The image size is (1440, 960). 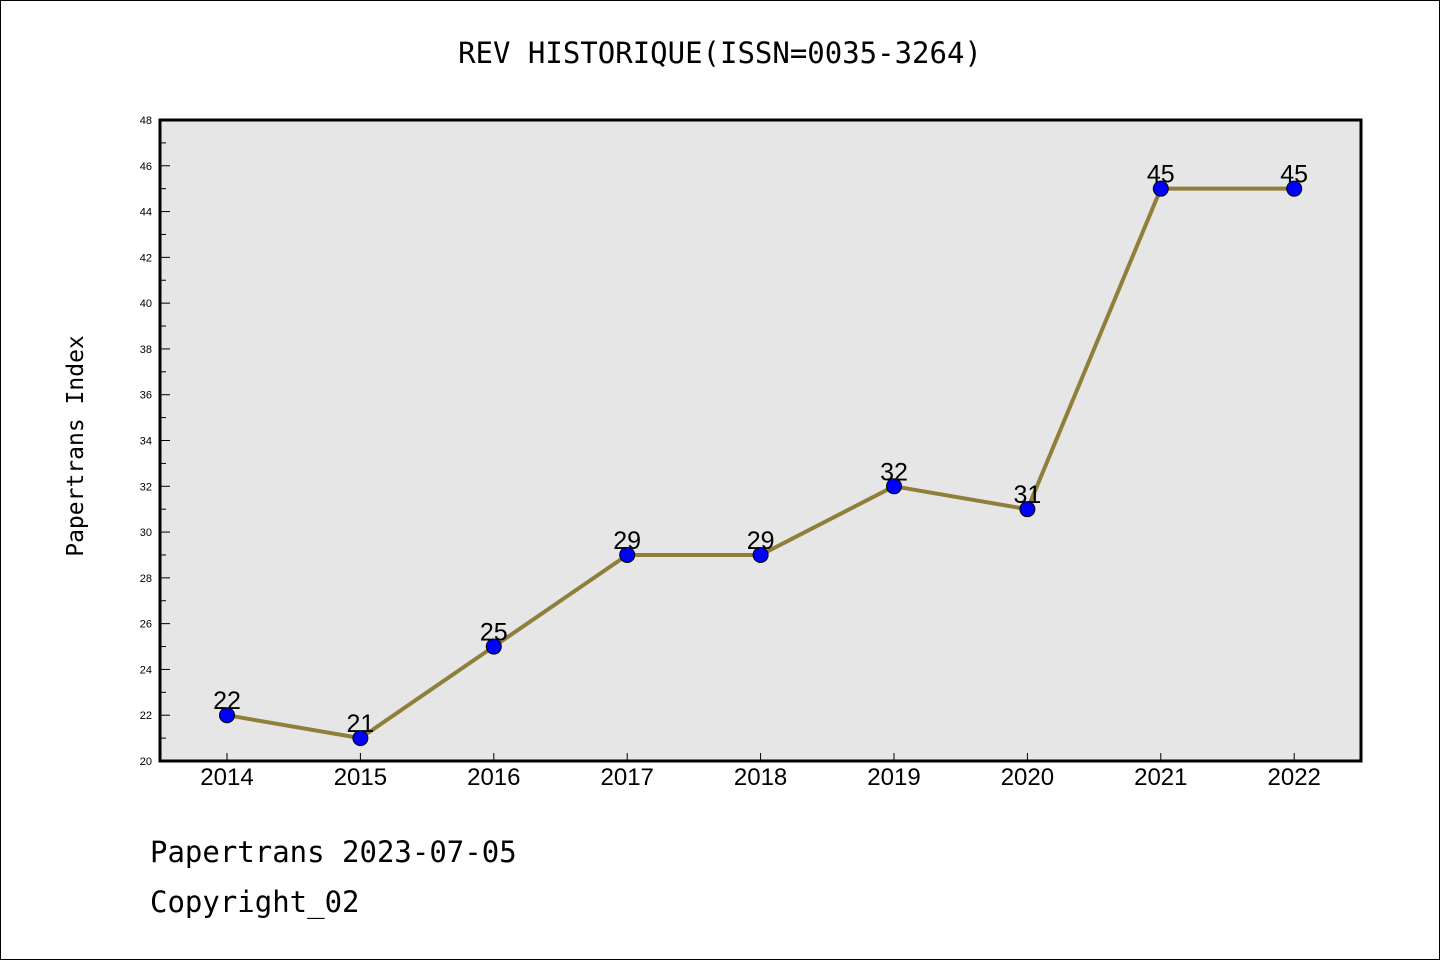 What do you see at coordinates (146, 304) in the screenshot?
I see `y-tick-label: 40` at bounding box center [146, 304].